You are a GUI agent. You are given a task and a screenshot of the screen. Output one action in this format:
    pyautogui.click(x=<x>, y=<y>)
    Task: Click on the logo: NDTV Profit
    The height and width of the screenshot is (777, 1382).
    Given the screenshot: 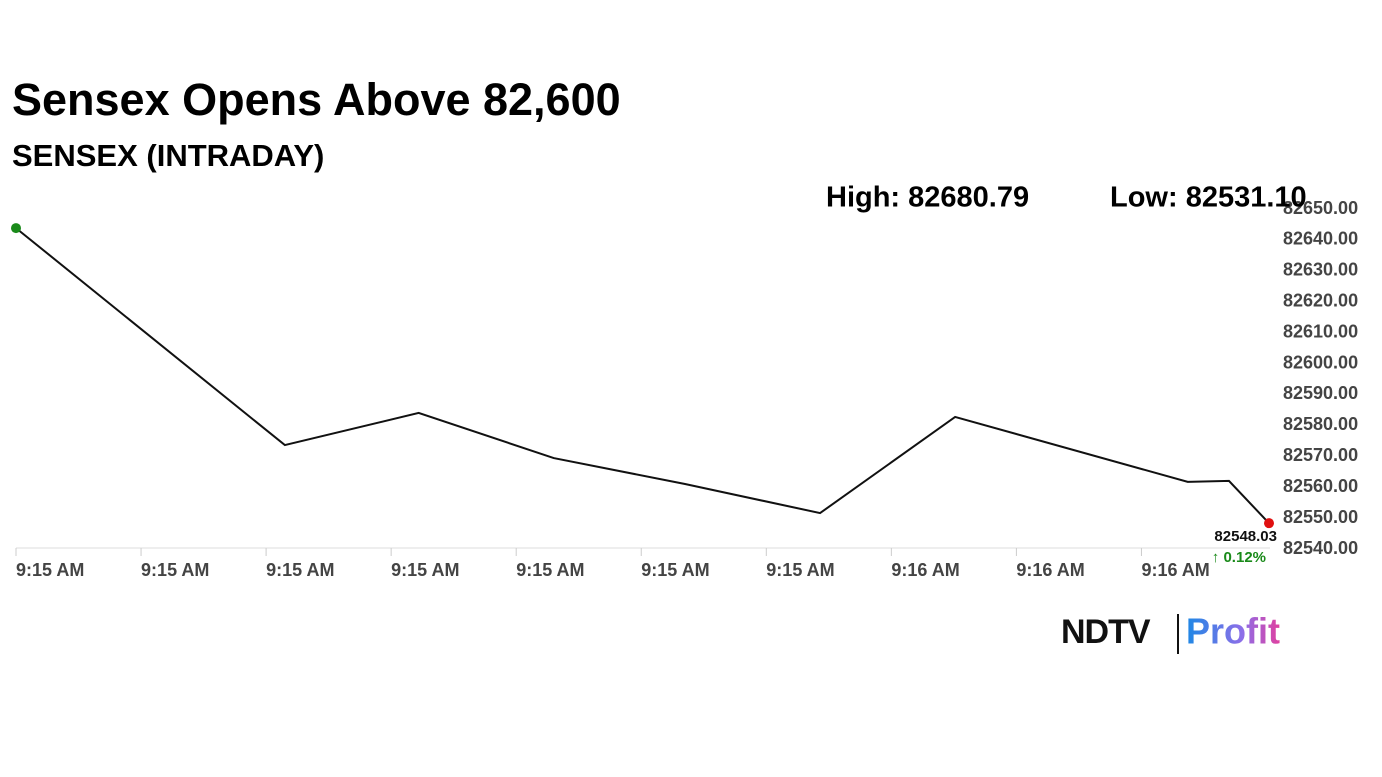 What is the action you would take?
    pyautogui.click(x=1170, y=632)
    